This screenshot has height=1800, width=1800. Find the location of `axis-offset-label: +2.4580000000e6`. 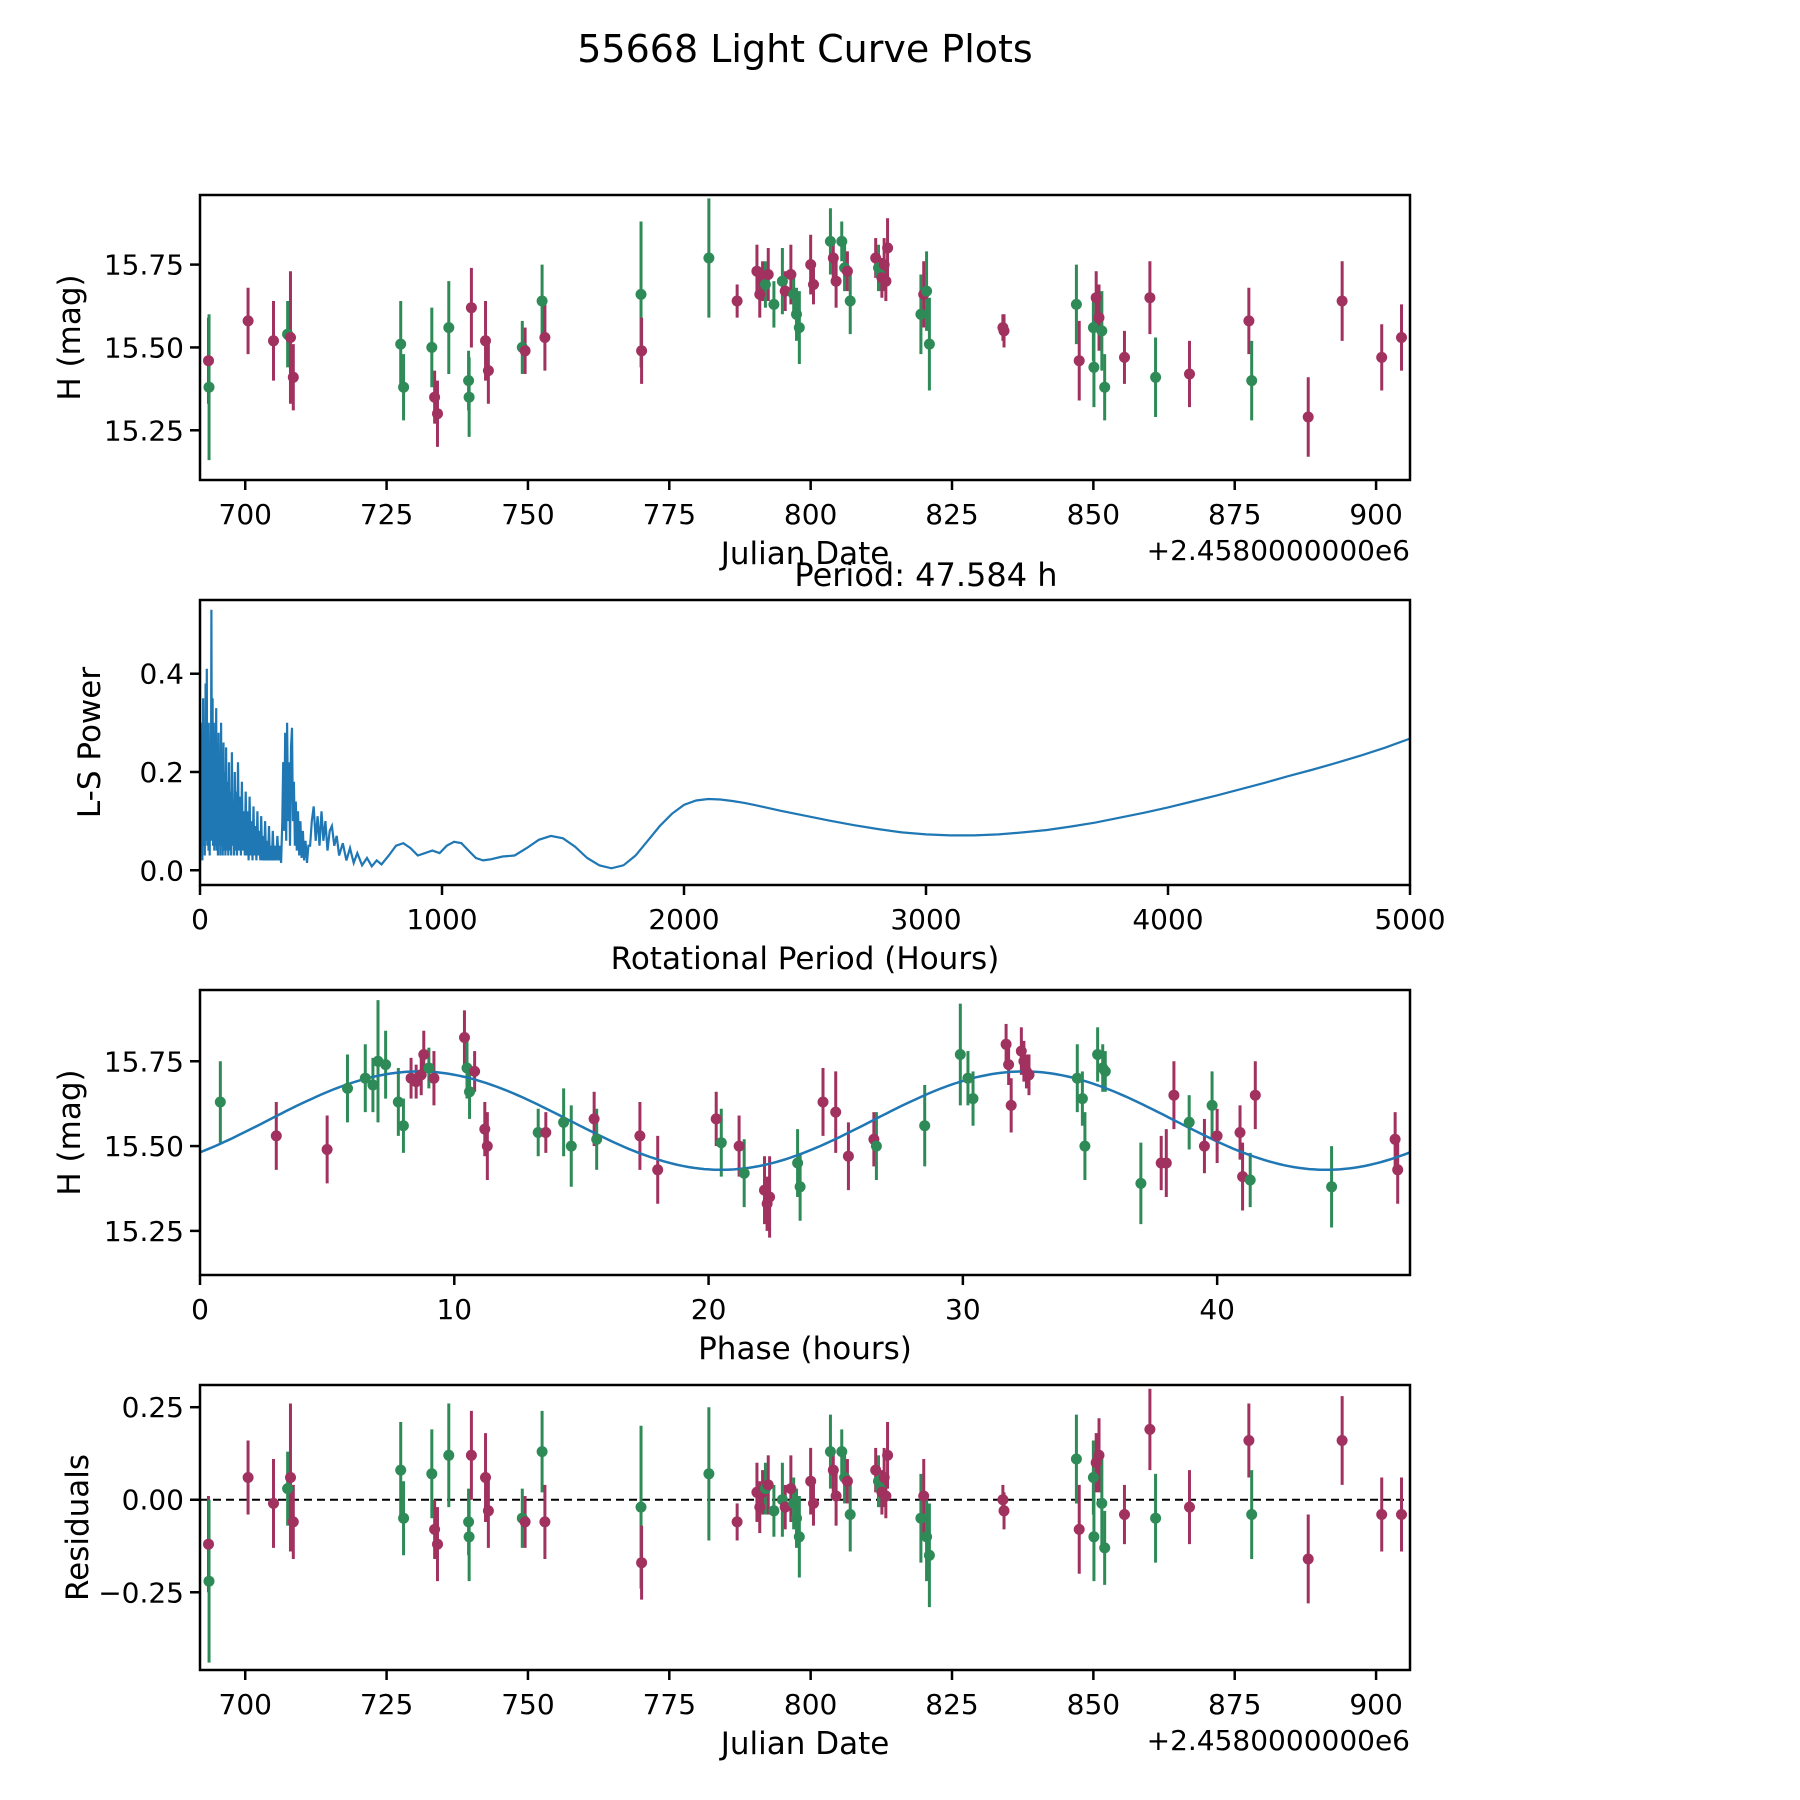

axis-offset-label: +2.4580000000e6 is located at coordinates (1278, 550).